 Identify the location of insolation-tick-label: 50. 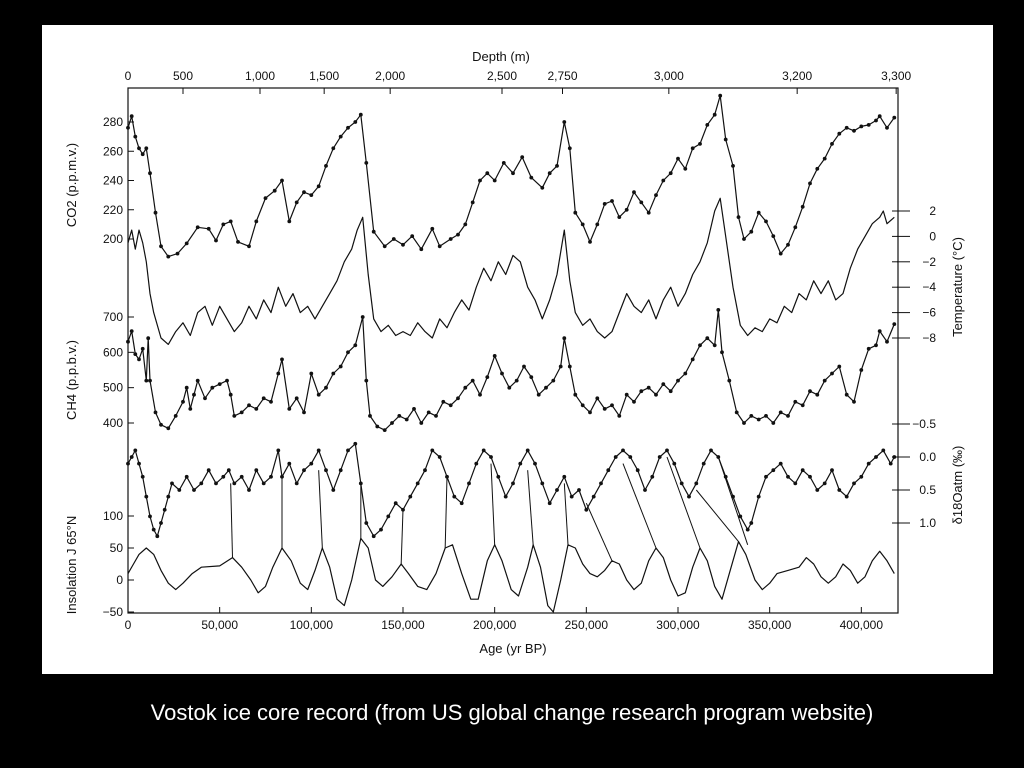
(117, 548).